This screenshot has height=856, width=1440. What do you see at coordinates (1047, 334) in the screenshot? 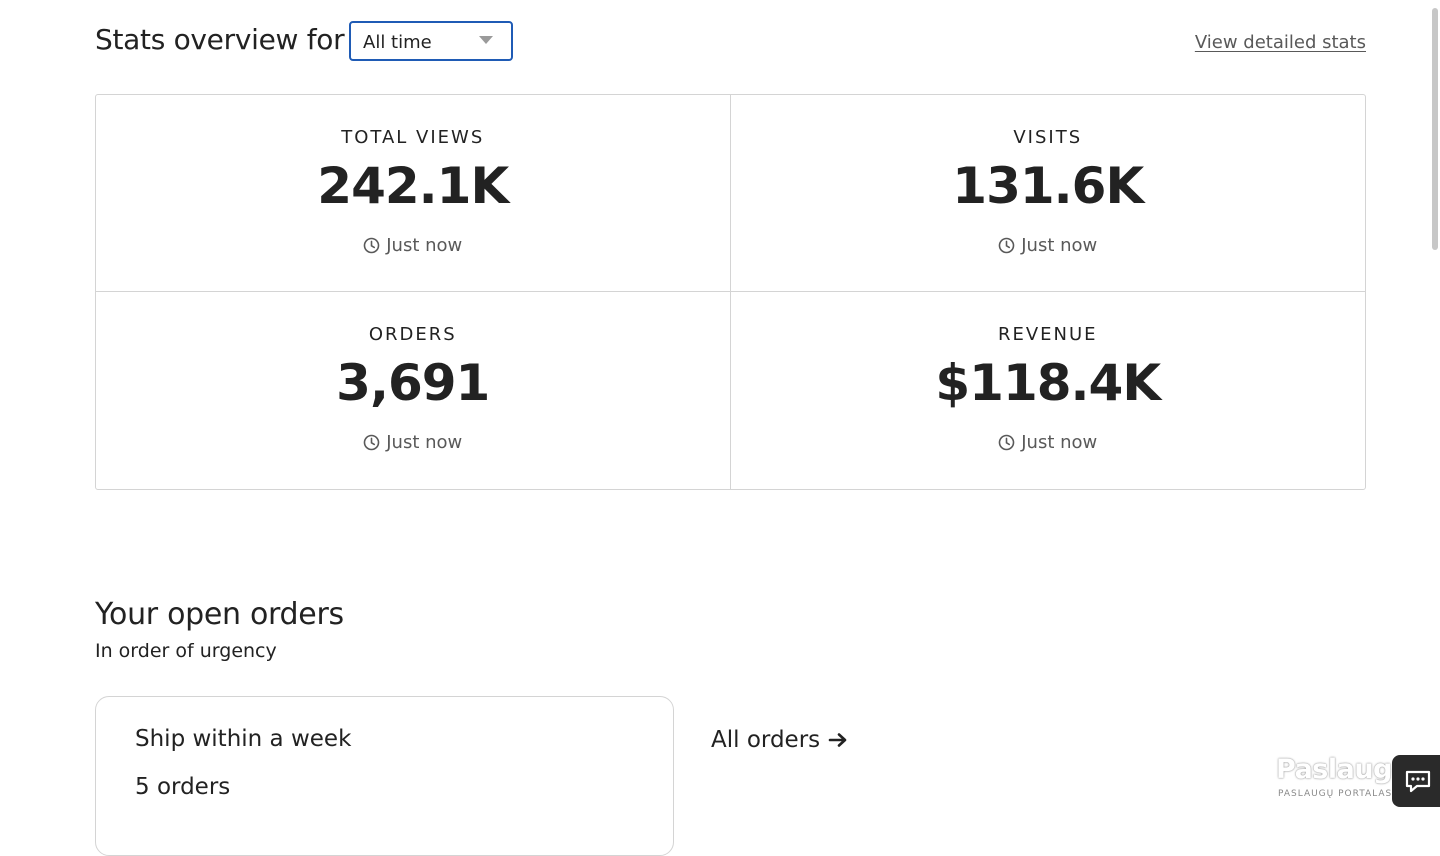
I see `stat-label: REVENUE` at bounding box center [1047, 334].